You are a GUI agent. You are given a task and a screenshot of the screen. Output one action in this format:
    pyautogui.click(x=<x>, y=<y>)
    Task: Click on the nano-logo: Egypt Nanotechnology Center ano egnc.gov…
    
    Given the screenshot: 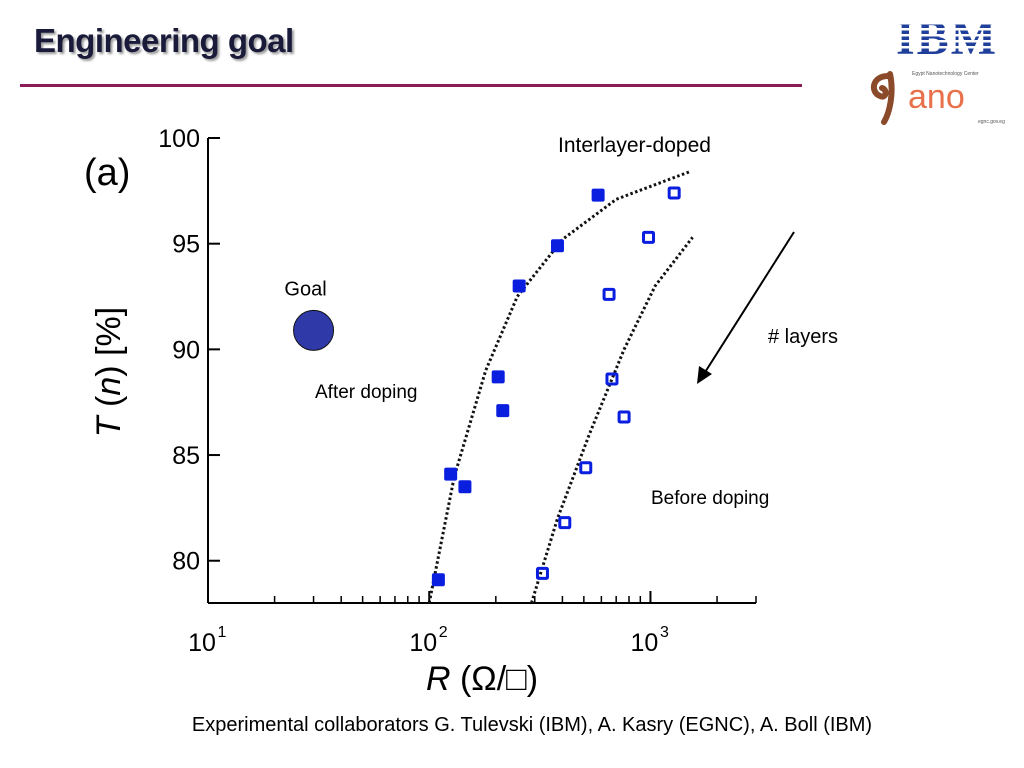 What is the action you would take?
    pyautogui.click(x=937, y=98)
    